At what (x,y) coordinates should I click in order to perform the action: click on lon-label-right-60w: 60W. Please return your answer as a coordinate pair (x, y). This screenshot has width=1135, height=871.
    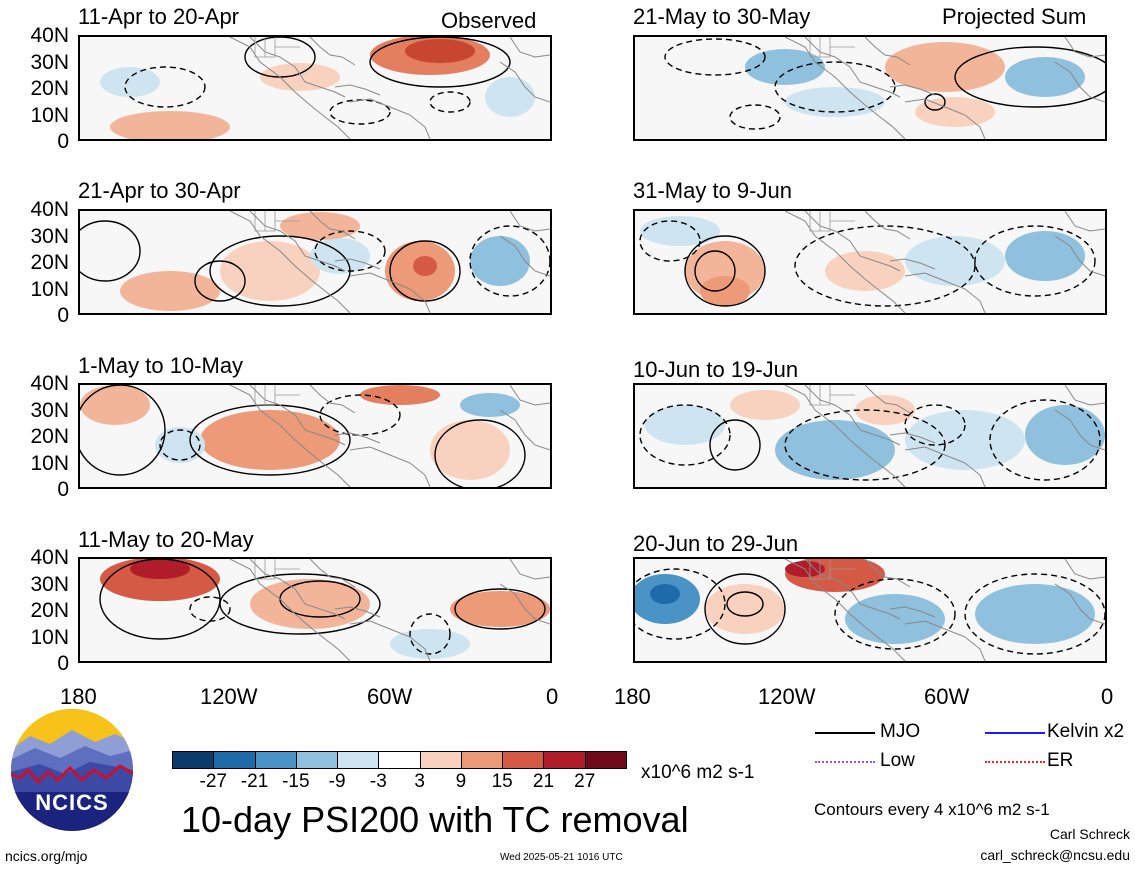
    Looking at the image, I should click on (947, 696).